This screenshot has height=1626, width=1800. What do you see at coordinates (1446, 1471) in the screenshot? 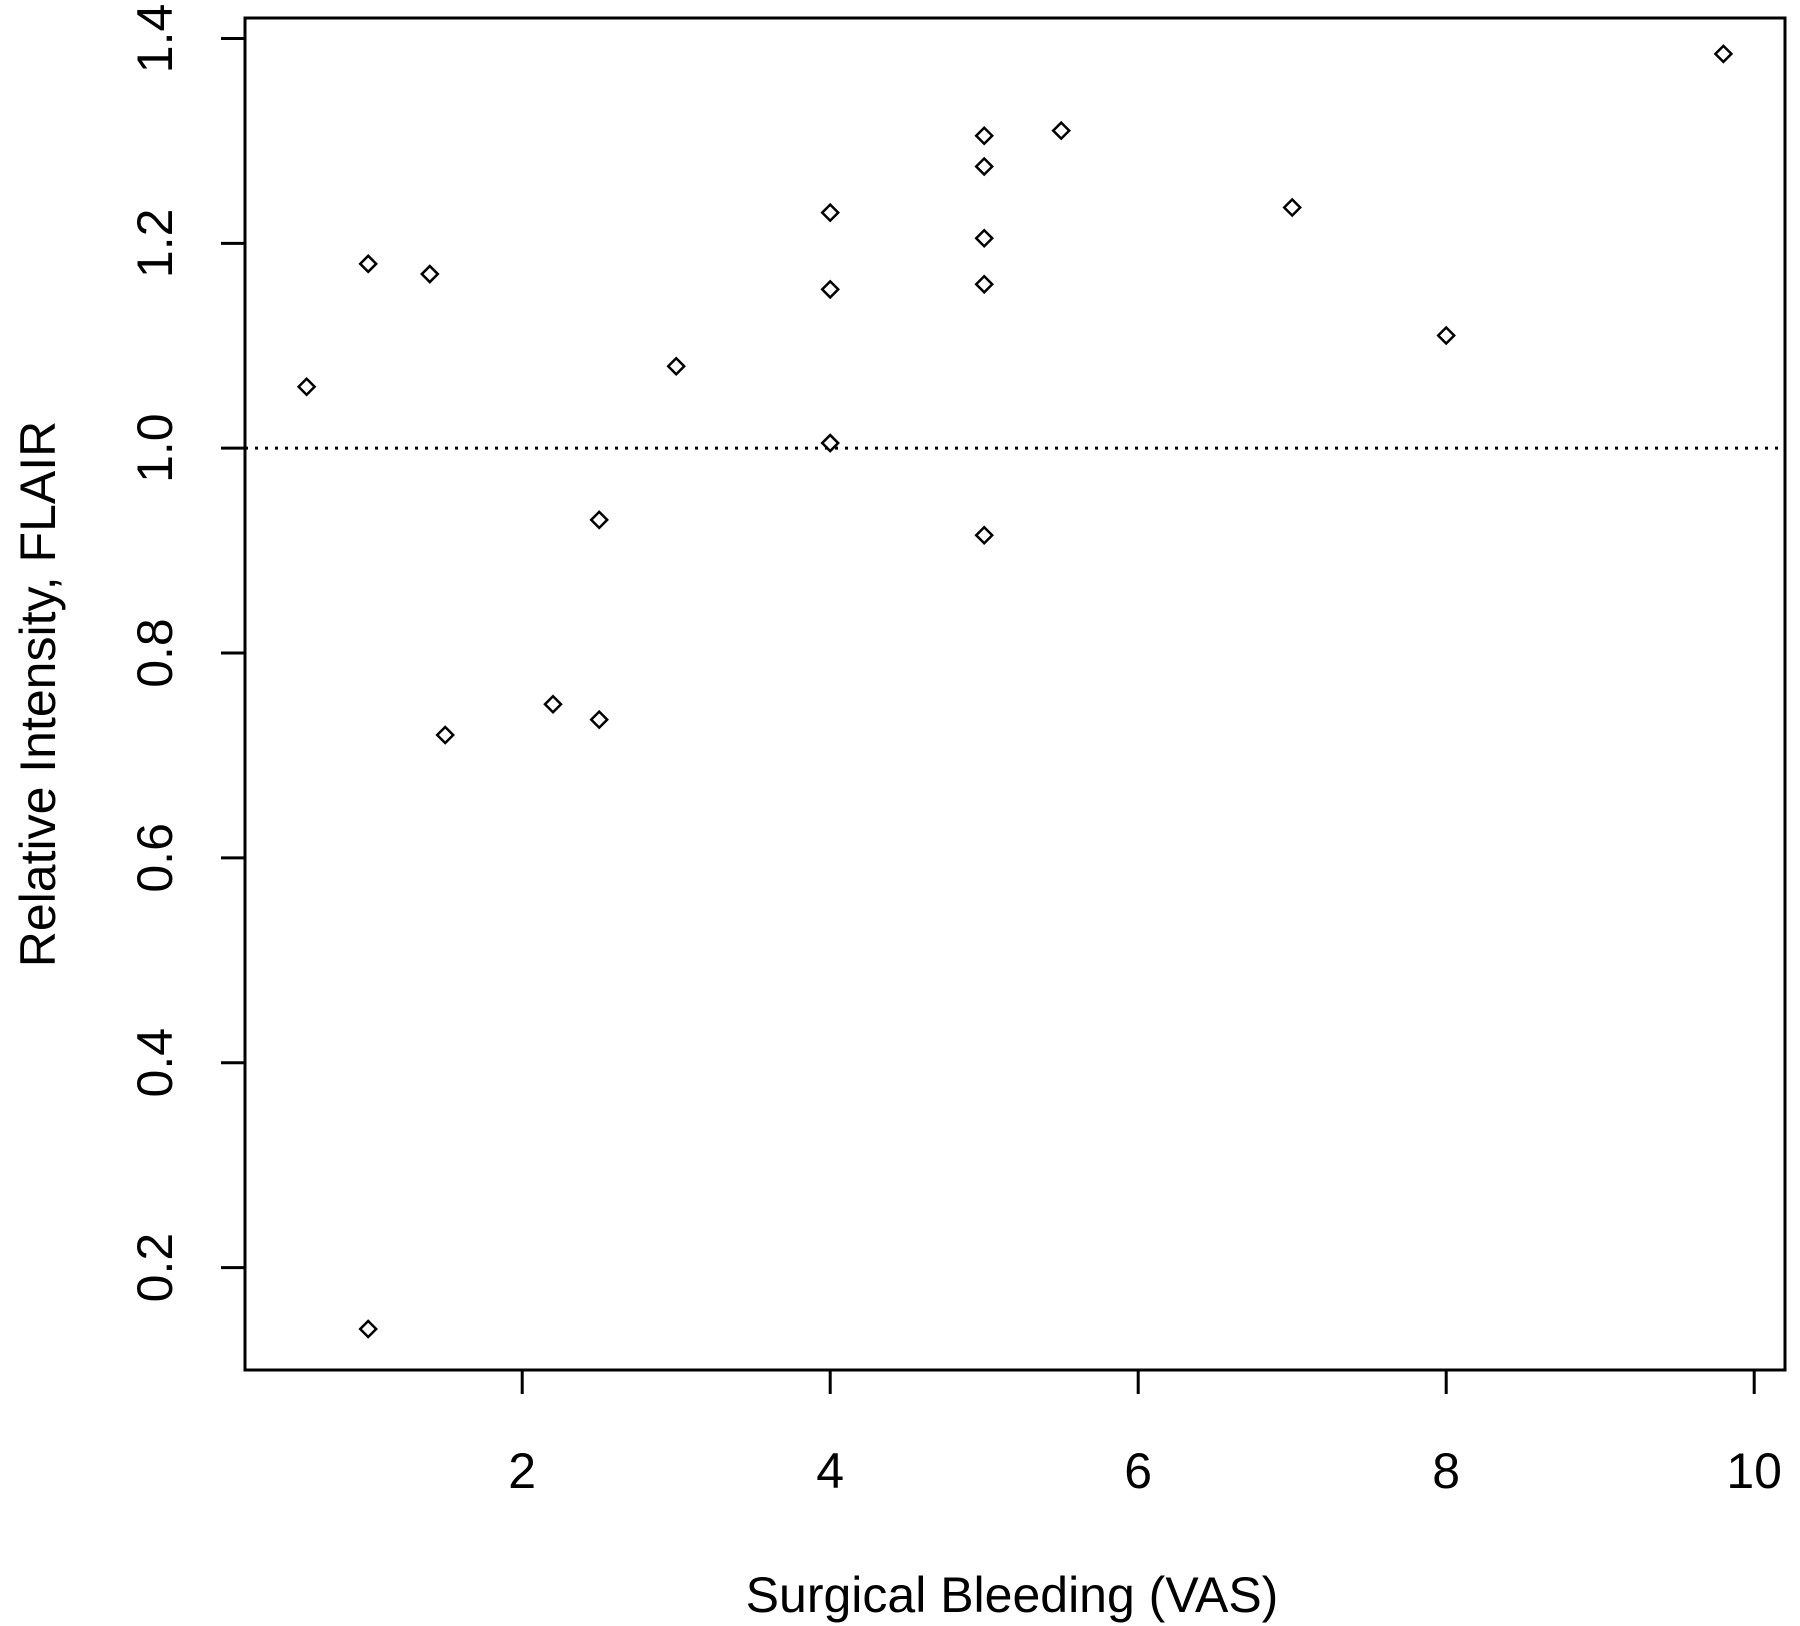
I see `x-tick-label: 8` at bounding box center [1446, 1471].